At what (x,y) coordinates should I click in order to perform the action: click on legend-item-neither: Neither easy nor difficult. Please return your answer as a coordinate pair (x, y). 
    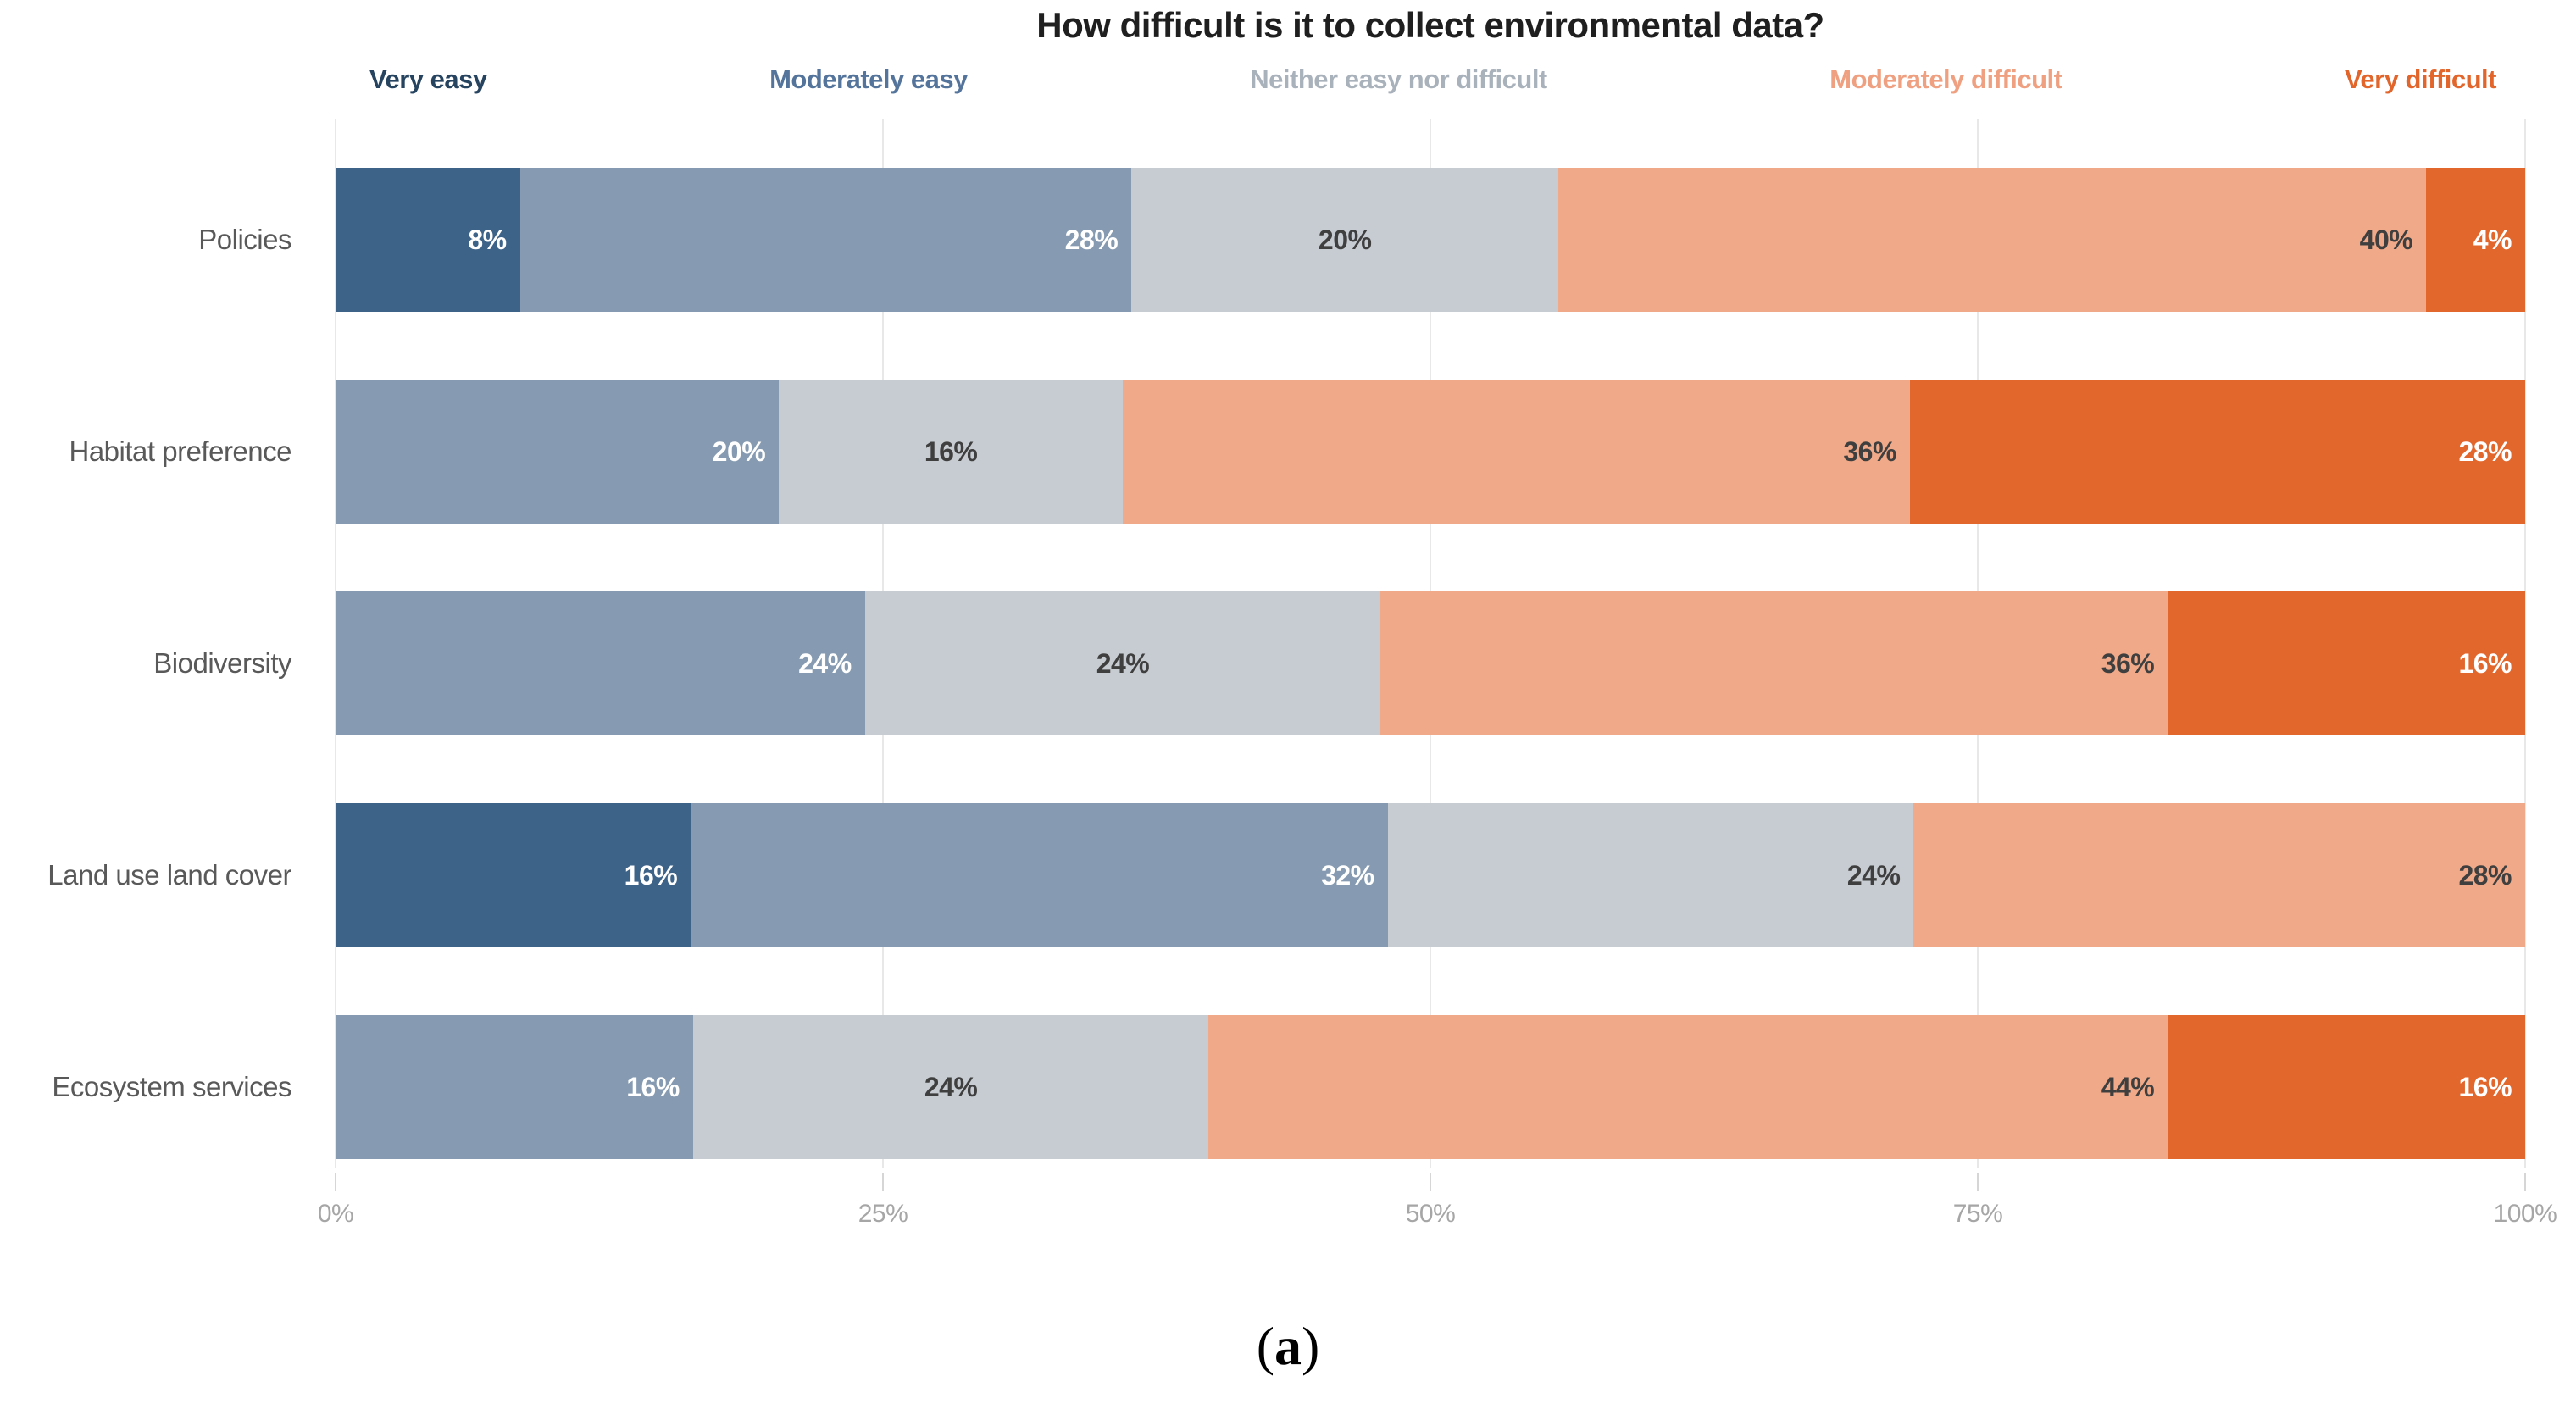
    Looking at the image, I should click on (1398, 79).